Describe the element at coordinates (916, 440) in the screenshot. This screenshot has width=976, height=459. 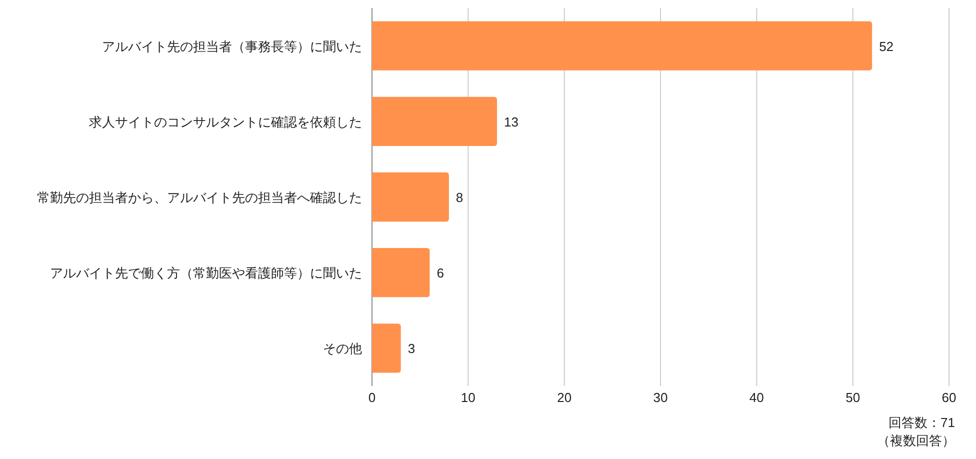
I see `text: （複数回答）` at that location.